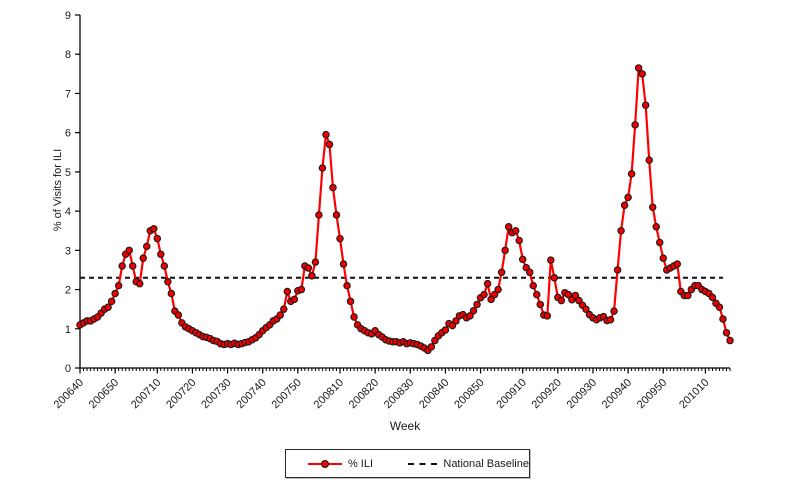  Describe the element at coordinates (694, 394) in the screenshot. I see `x-tick-label: 201010` at that location.